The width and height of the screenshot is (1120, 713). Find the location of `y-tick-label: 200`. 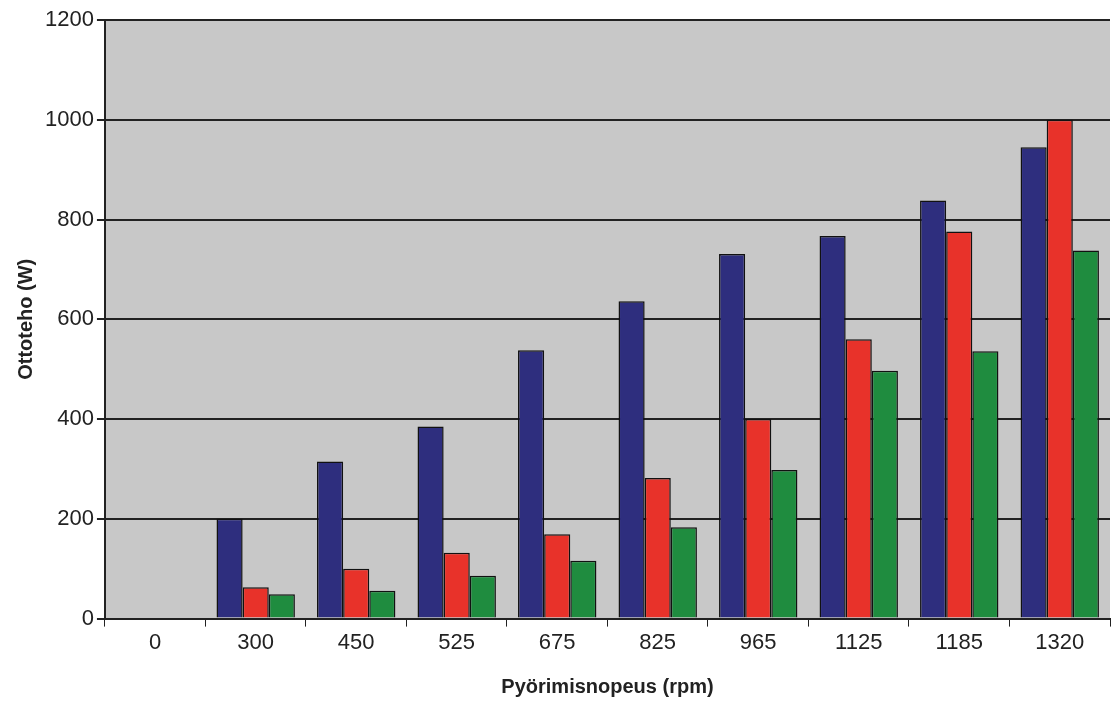

y-tick-label: 200 is located at coordinates (75, 517).